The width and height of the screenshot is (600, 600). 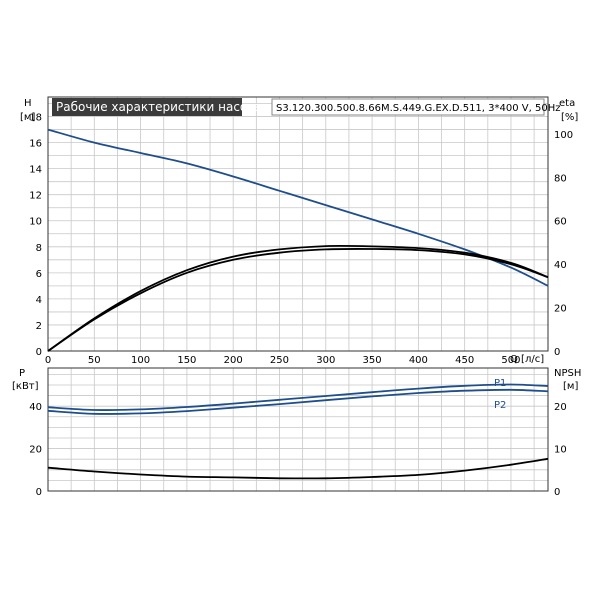 I want to click on title-box, so click(x=147, y=107).